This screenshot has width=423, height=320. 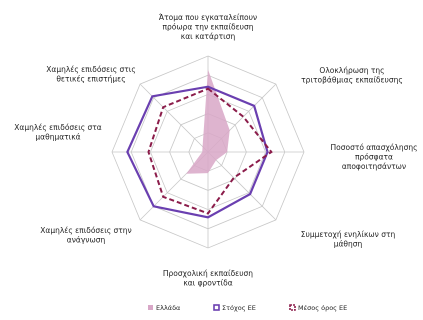 I want to click on series-2-line, so click(x=197, y=152).